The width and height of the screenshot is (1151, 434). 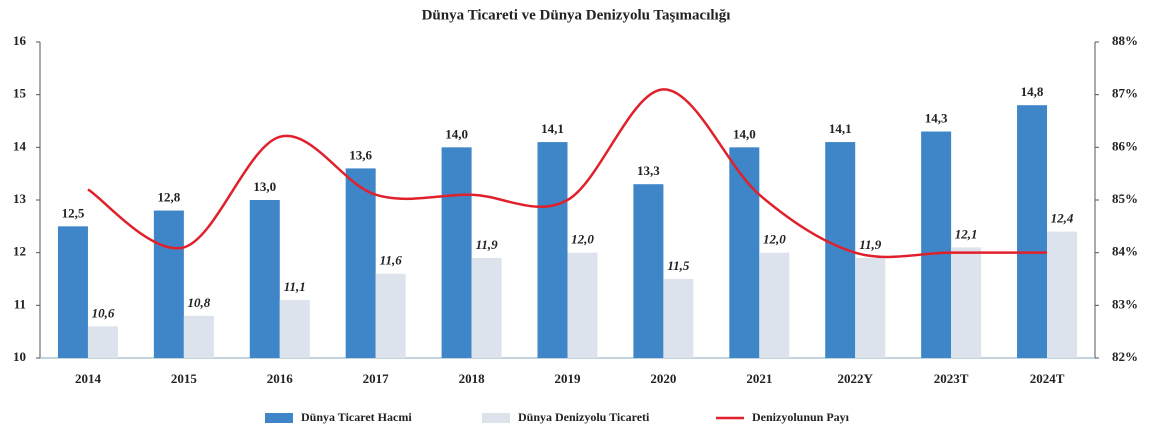 I want to click on data-label: 13,0, so click(x=264, y=186).